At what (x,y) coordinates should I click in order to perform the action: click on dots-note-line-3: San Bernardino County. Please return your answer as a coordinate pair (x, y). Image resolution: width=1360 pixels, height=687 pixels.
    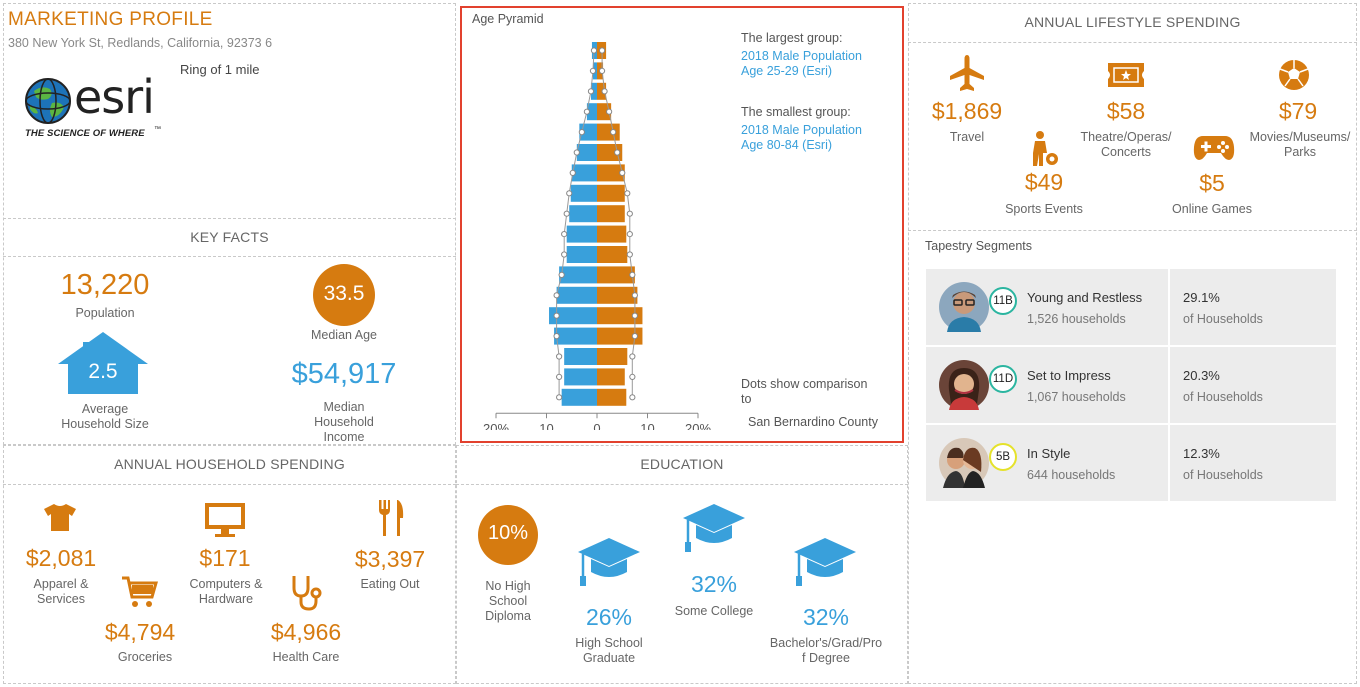
    Looking at the image, I should click on (813, 422).